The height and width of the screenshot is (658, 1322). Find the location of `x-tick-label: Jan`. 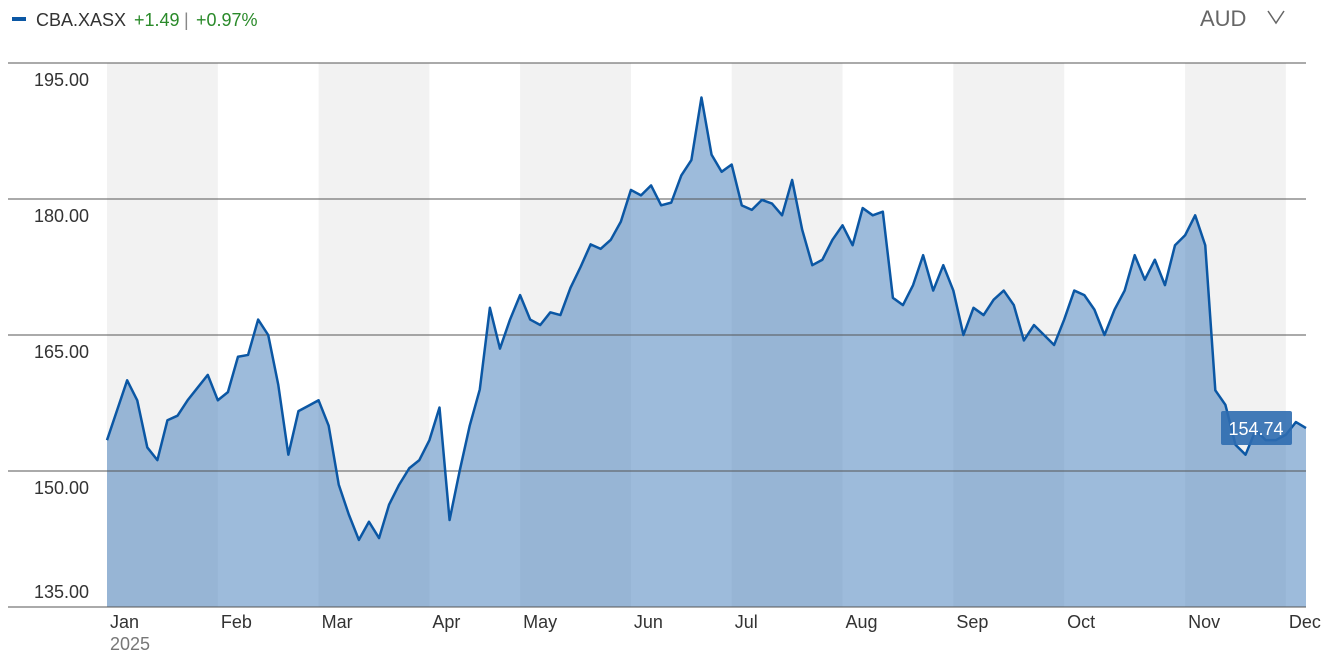

x-tick-label: Jan is located at coordinates (124, 622).